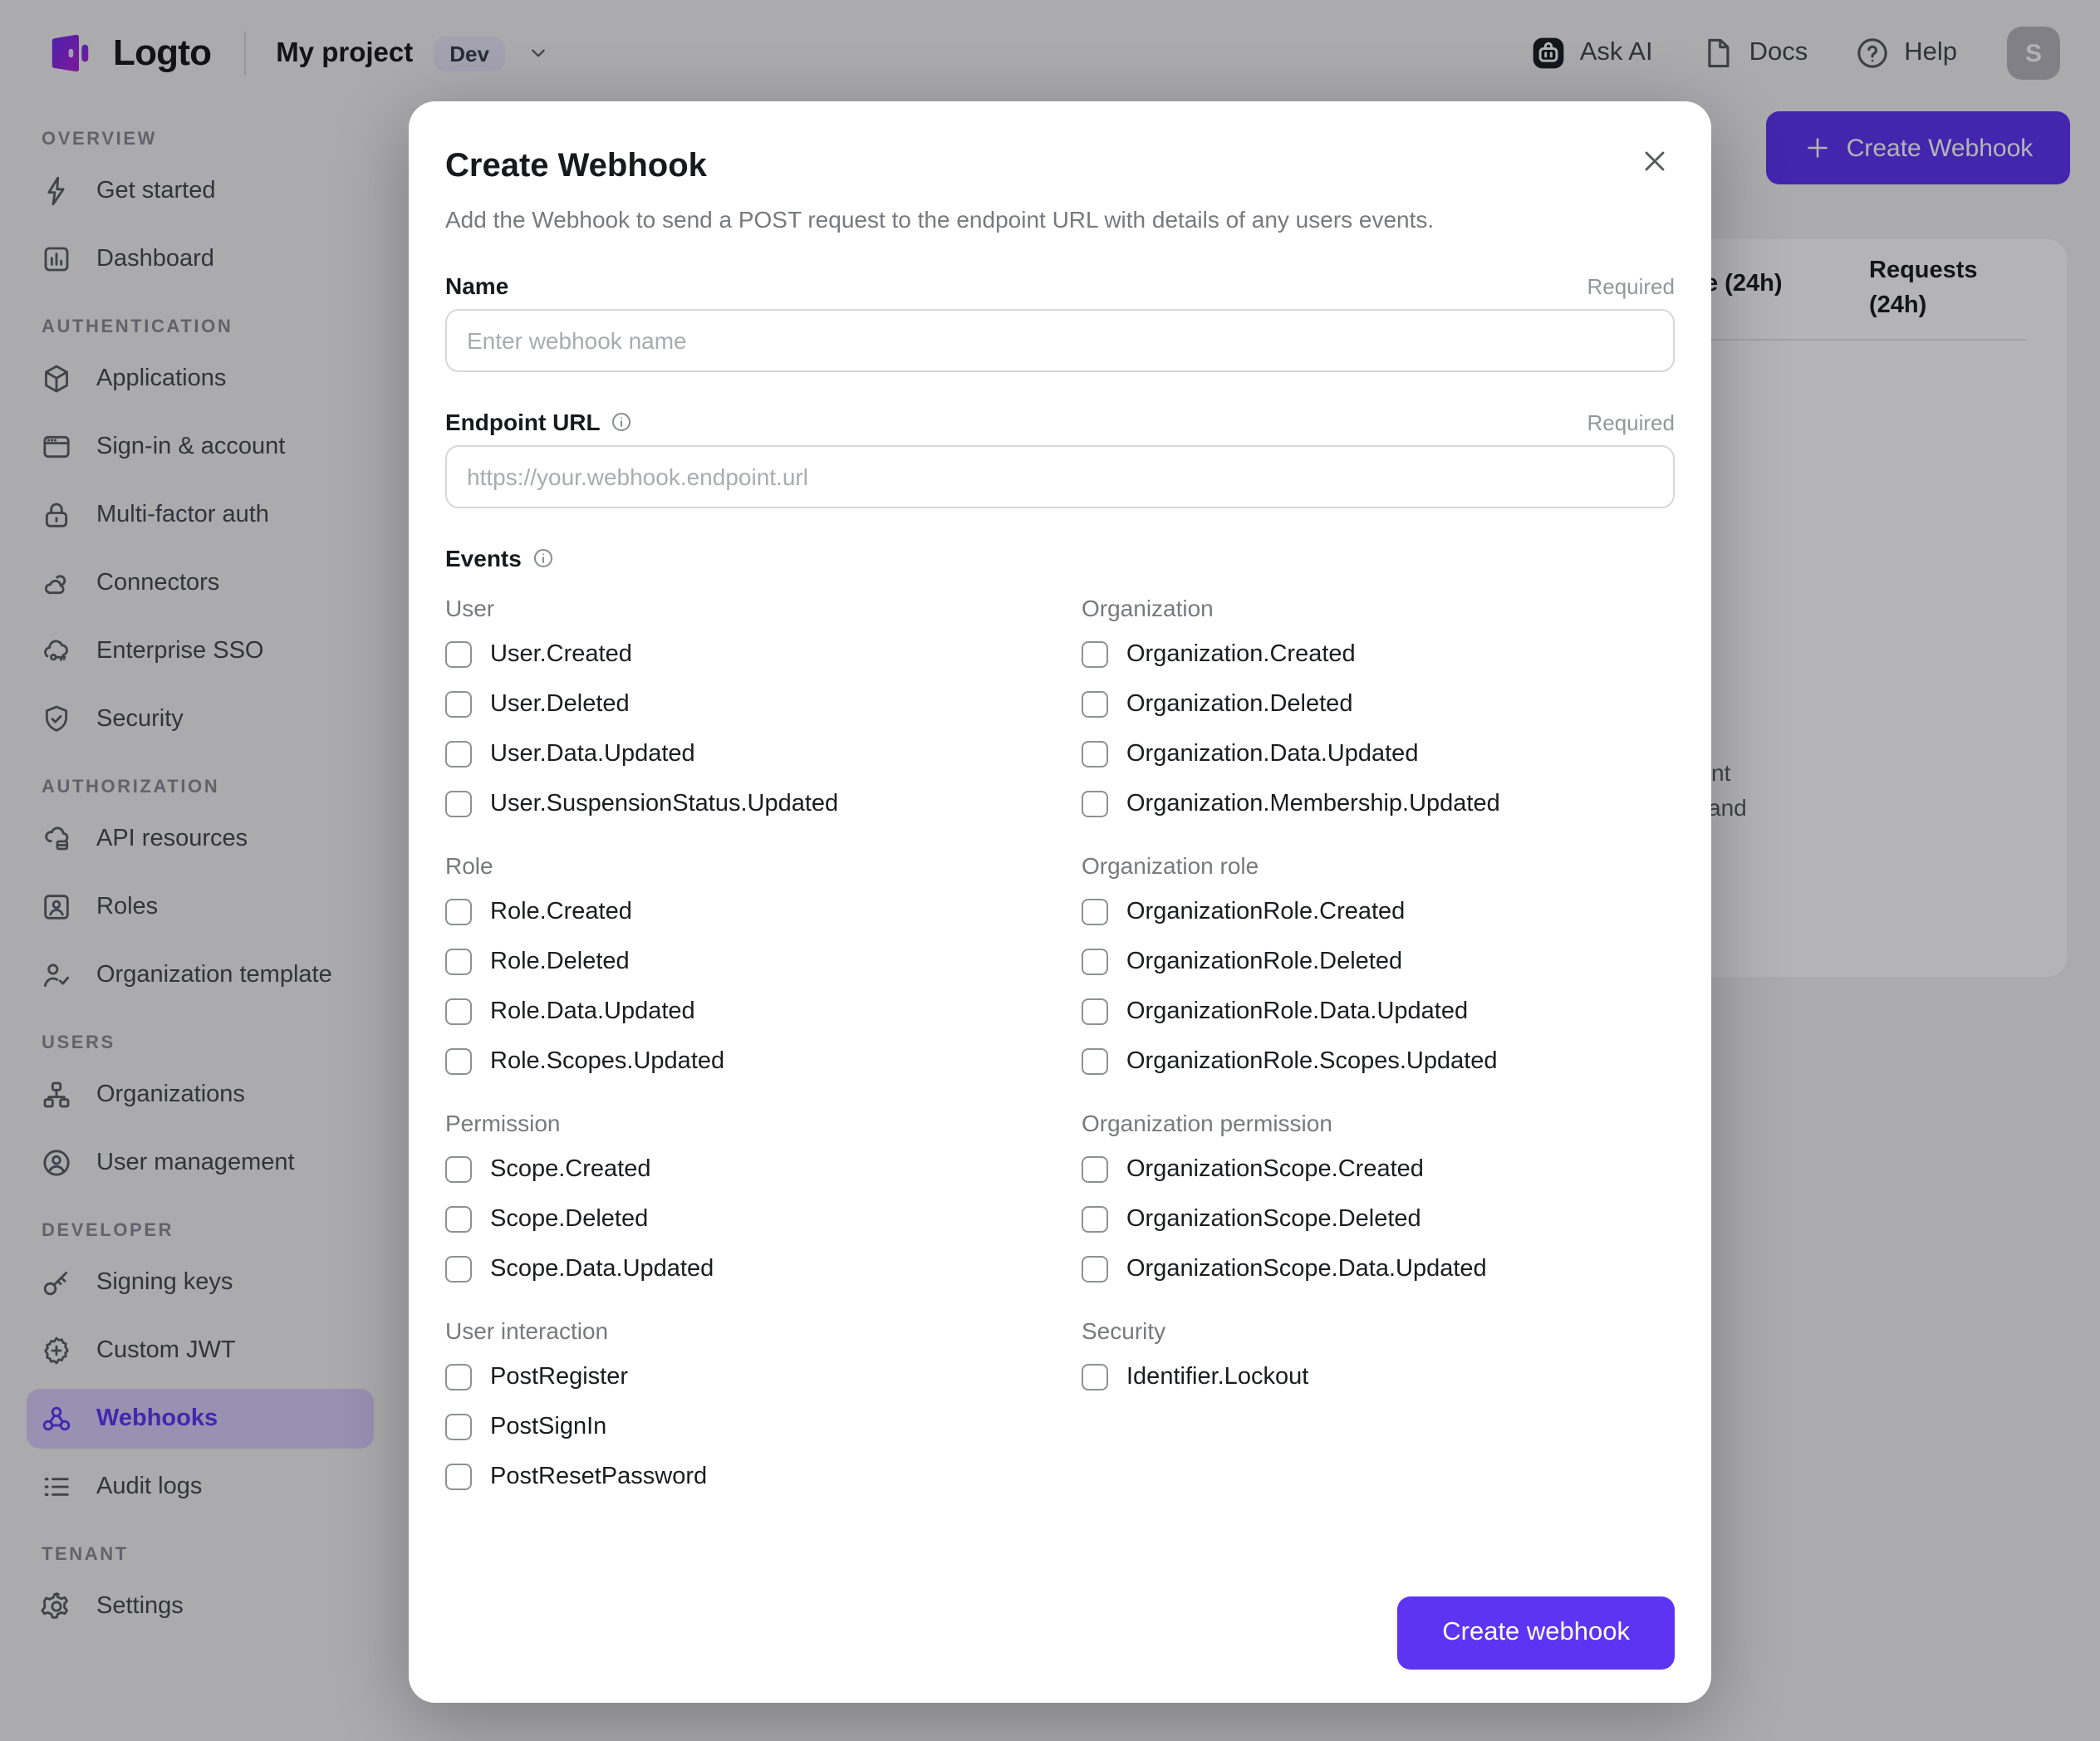 This screenshot has width=2100, height=1741. Describe the element at coordinates (459, 1427) in the screenshot. I see `checkbox-postsignin` at that location.